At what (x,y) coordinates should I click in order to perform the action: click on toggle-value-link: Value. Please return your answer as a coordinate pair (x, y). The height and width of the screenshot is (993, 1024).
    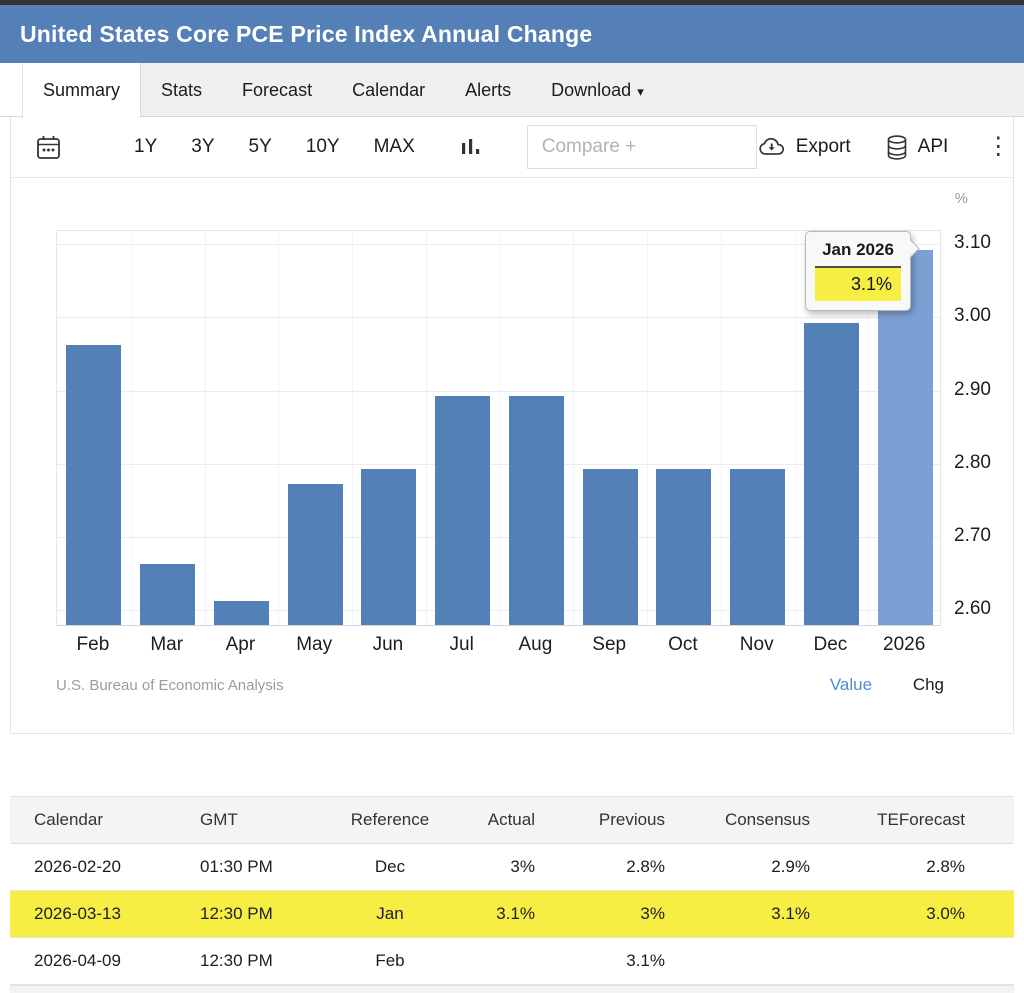
    Looking at the image, I should click on (851, 684).